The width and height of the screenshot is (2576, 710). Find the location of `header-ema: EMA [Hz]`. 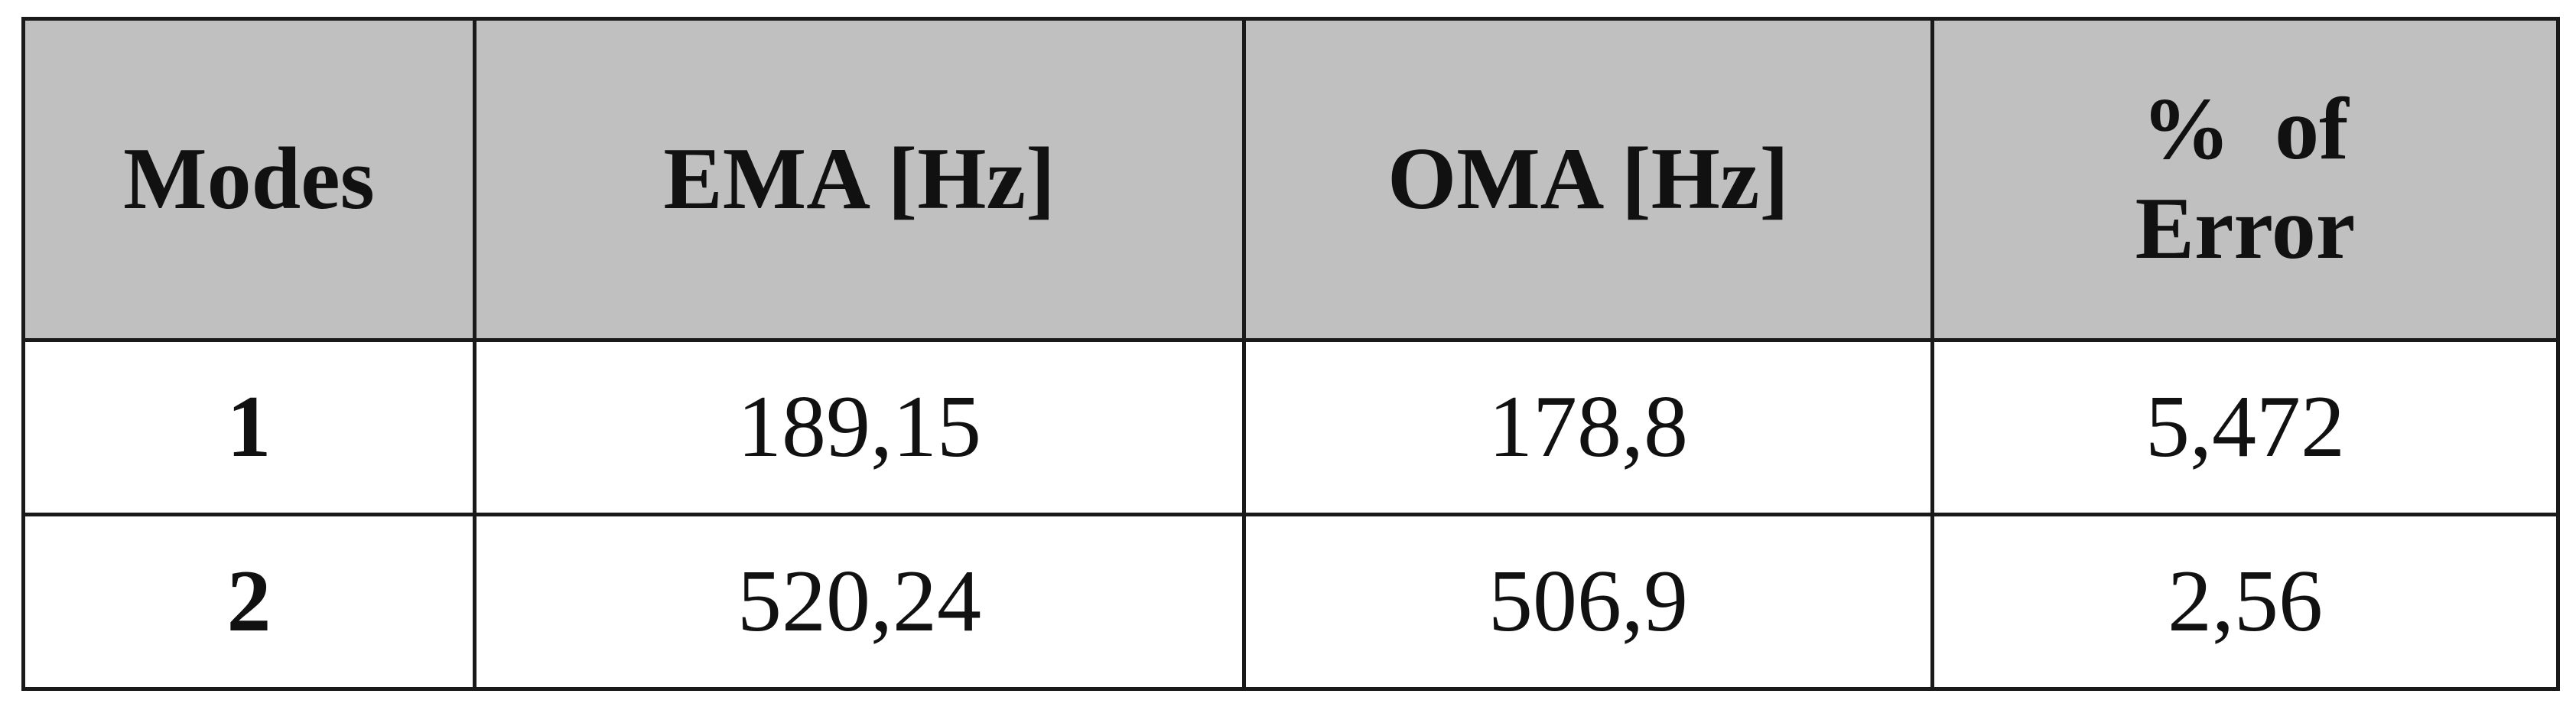

header-ema: EMA [Hz] is located at coordinates (859, 179).